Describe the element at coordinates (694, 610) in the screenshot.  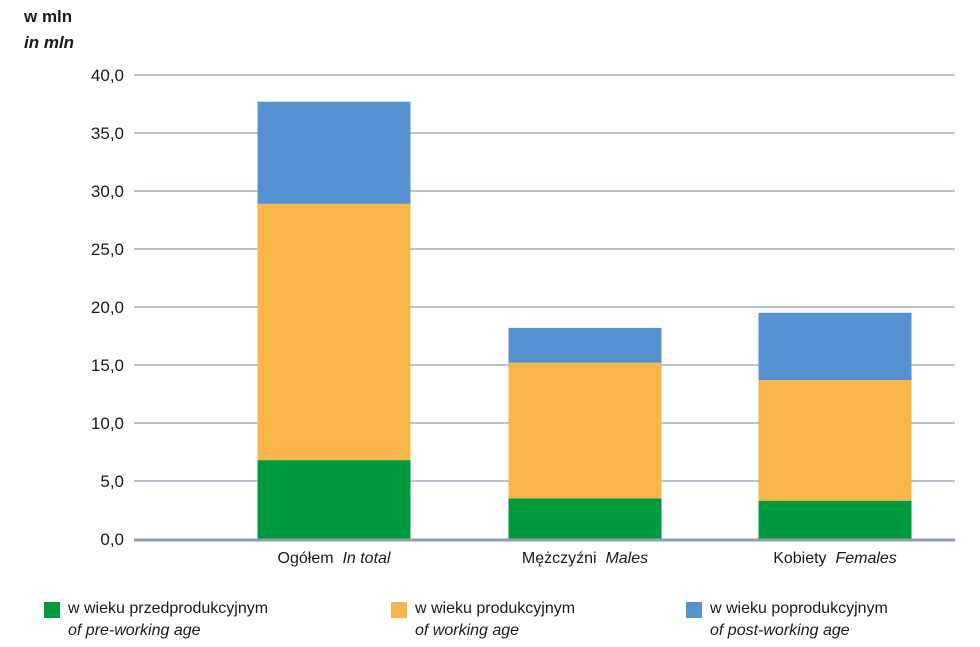
I see `legend-swatch-post-working-age` at that location.